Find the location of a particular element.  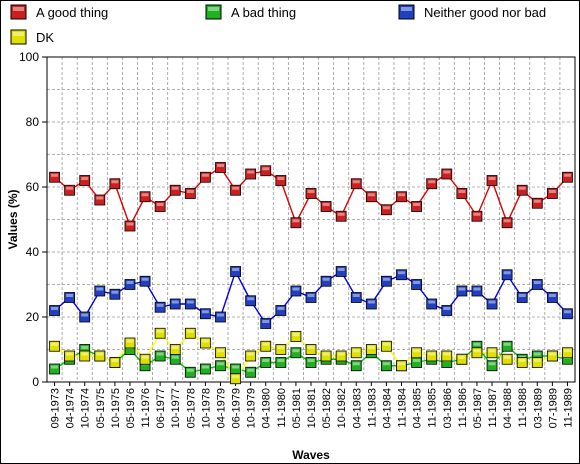

y-tick-label: 40 is located at coordinates (33, 252).